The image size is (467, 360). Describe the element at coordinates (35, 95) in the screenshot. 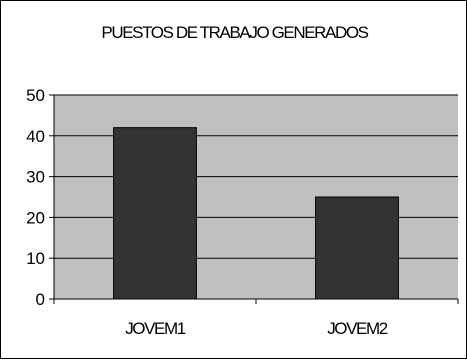

I see `y-tick-label-50: 50` at that location.